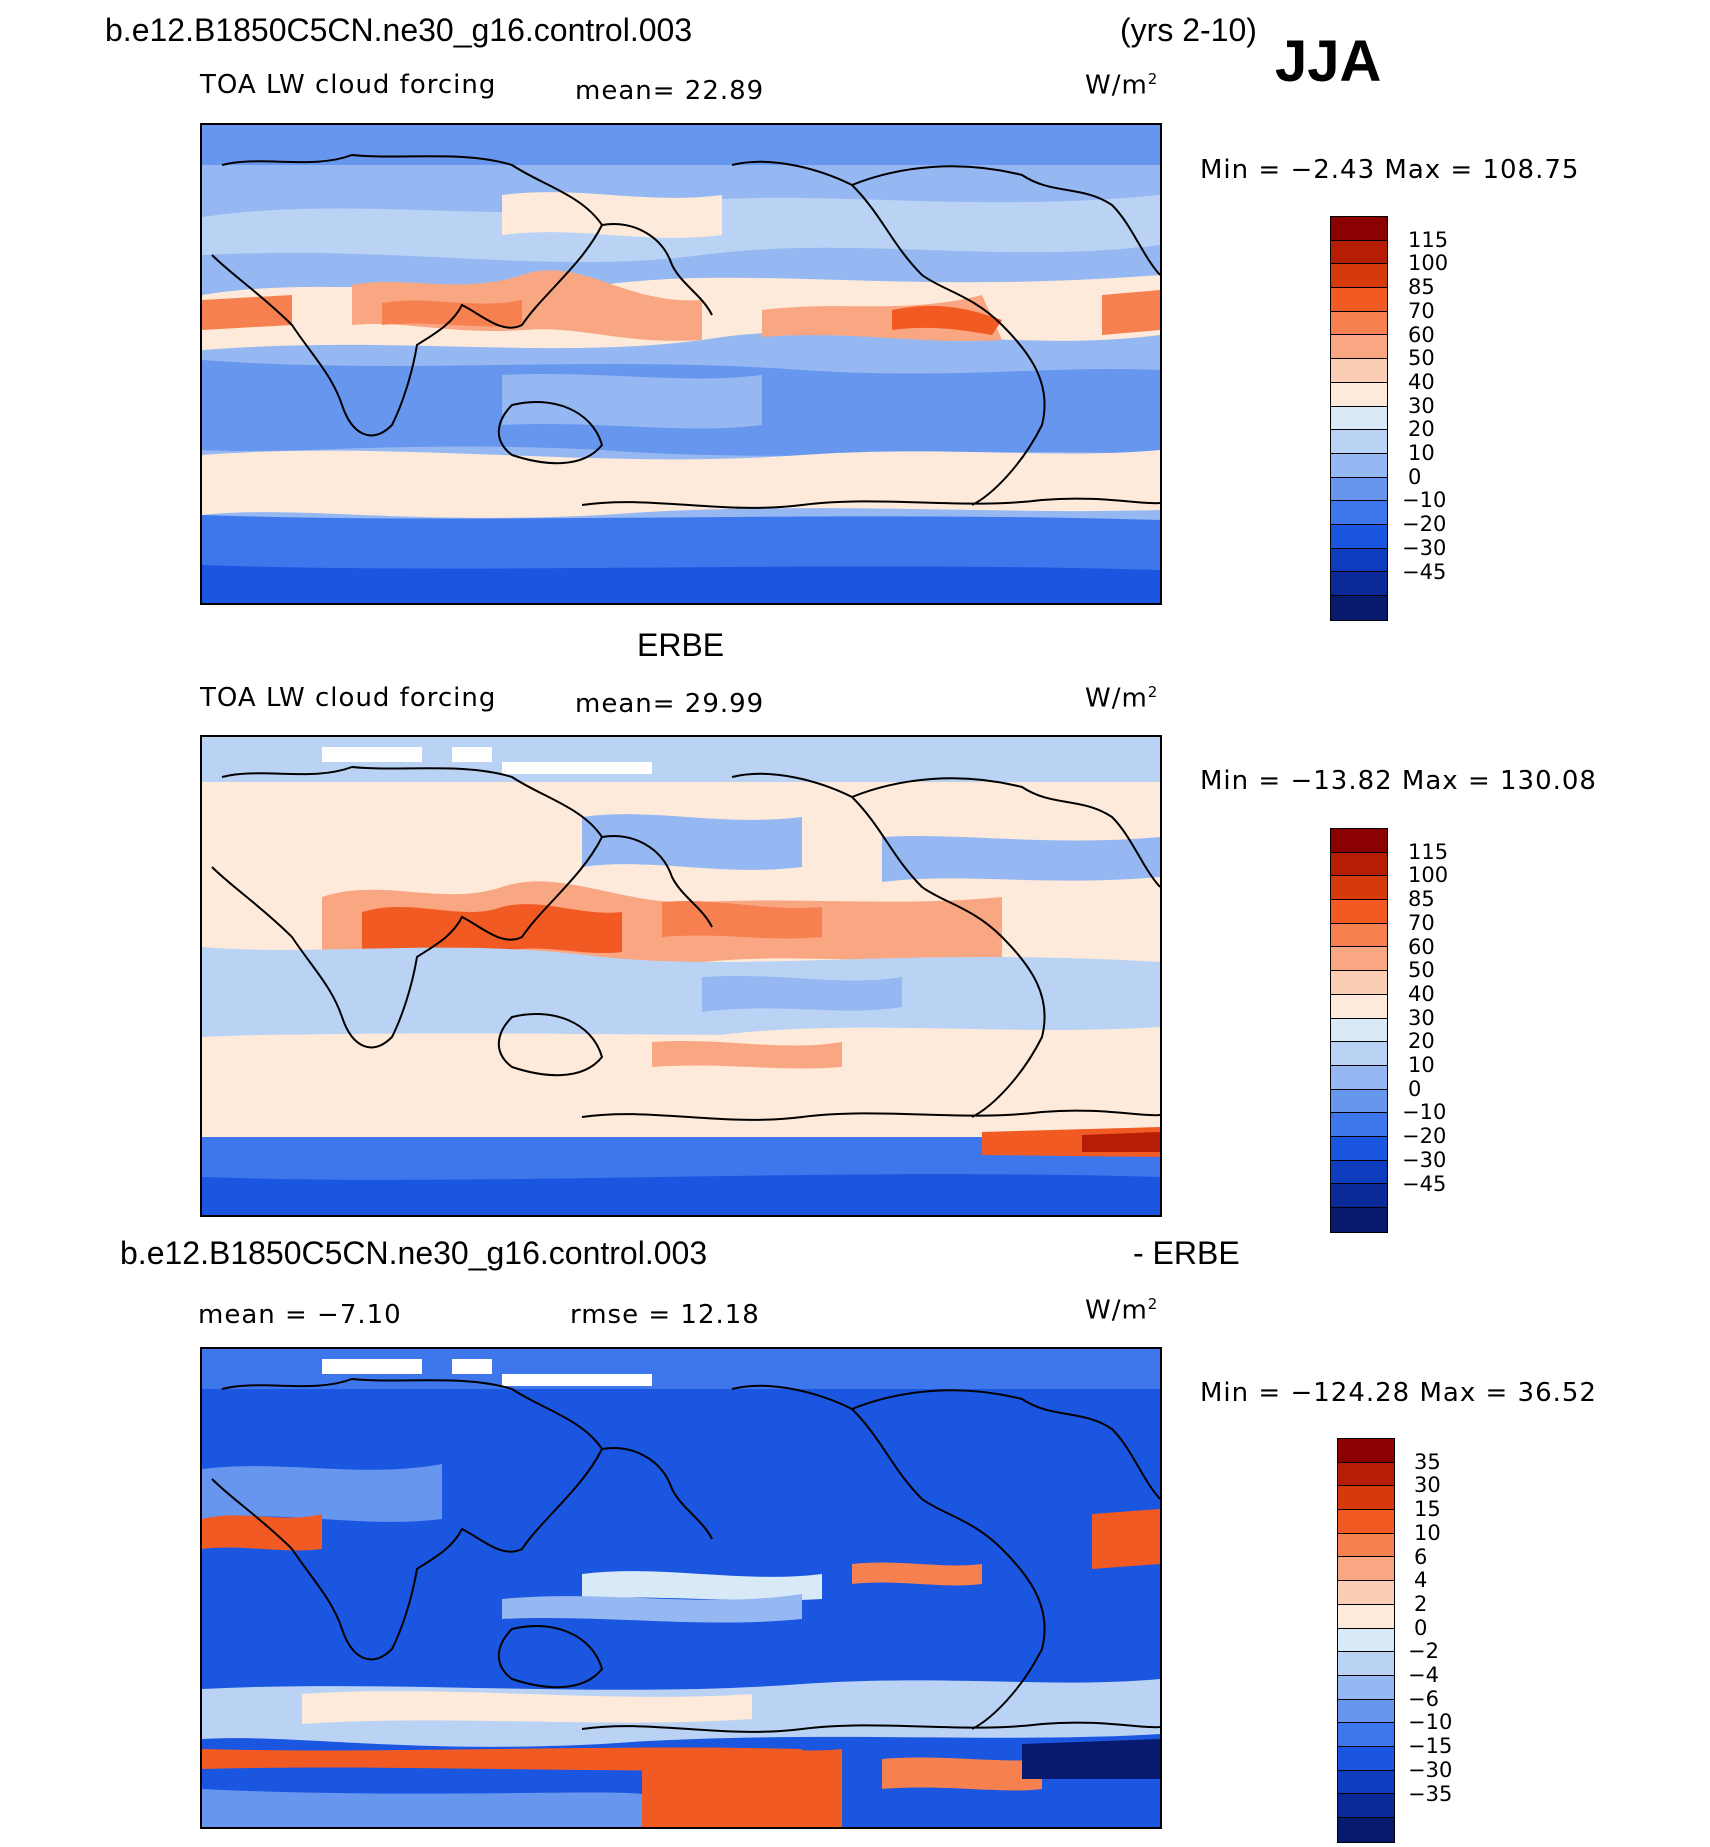 This screenshot has height=1847, width=1710. Describe the element at coordinates (670, 91) in the screenshot. I see `panel1-mean: mean= 22.89` at that location.